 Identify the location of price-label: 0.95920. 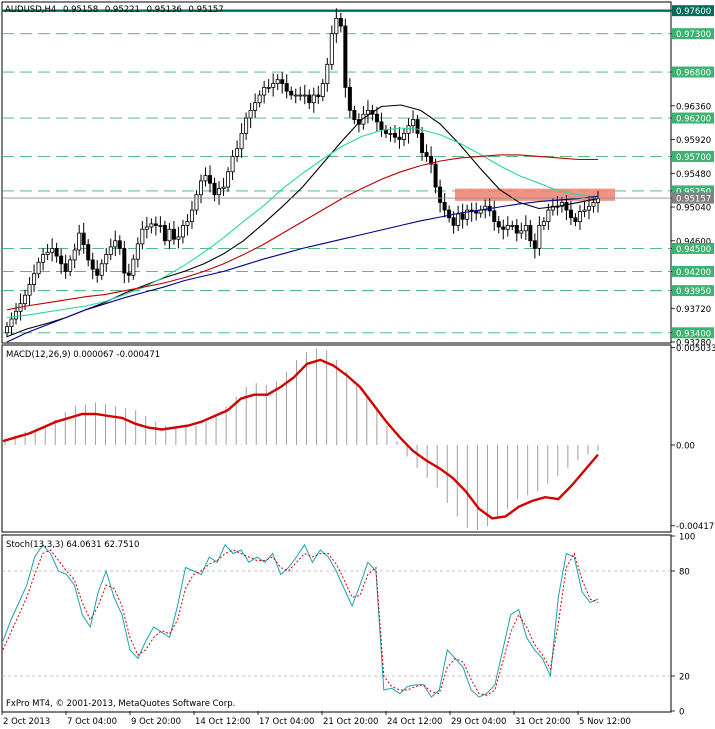
(693, 141).